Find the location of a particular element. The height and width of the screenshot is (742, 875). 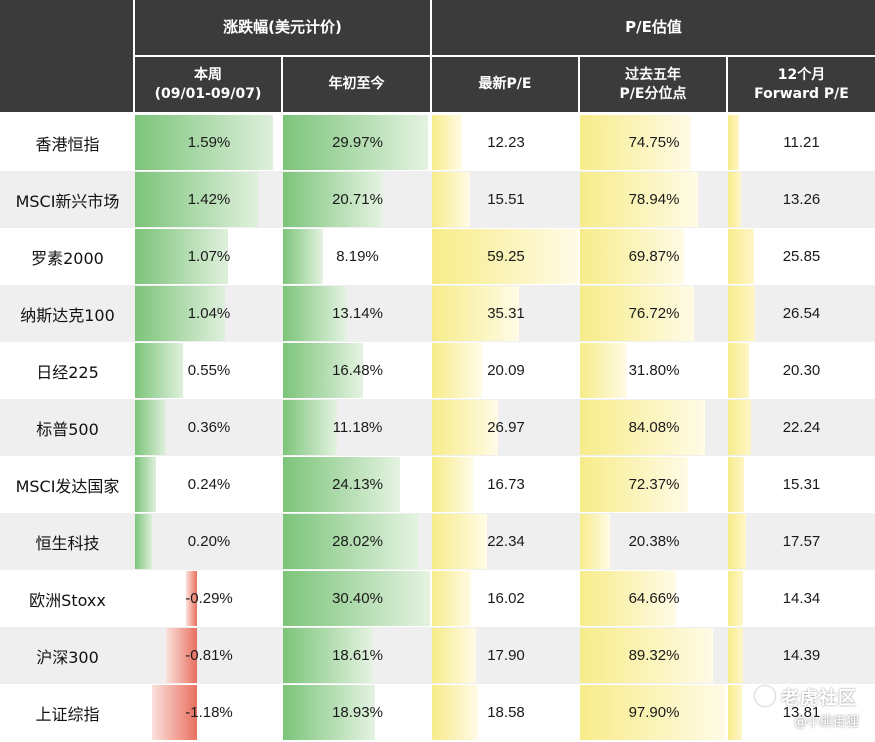

brand-watermark-text: 老虎社区 is located at coordinates (819, 698).